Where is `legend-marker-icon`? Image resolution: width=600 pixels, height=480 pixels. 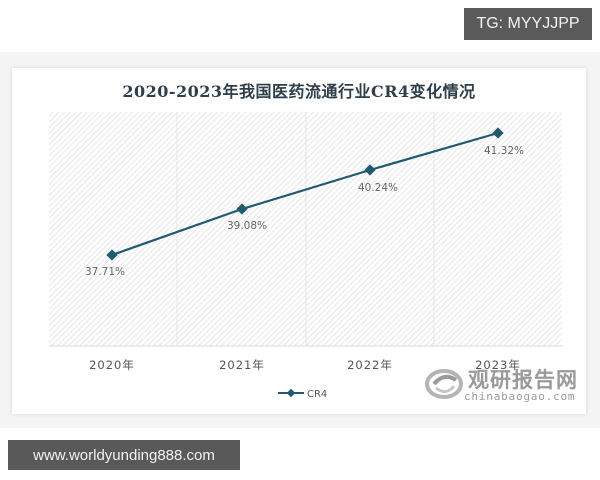
legend-marker-icon is located at coordinates (291, 393).